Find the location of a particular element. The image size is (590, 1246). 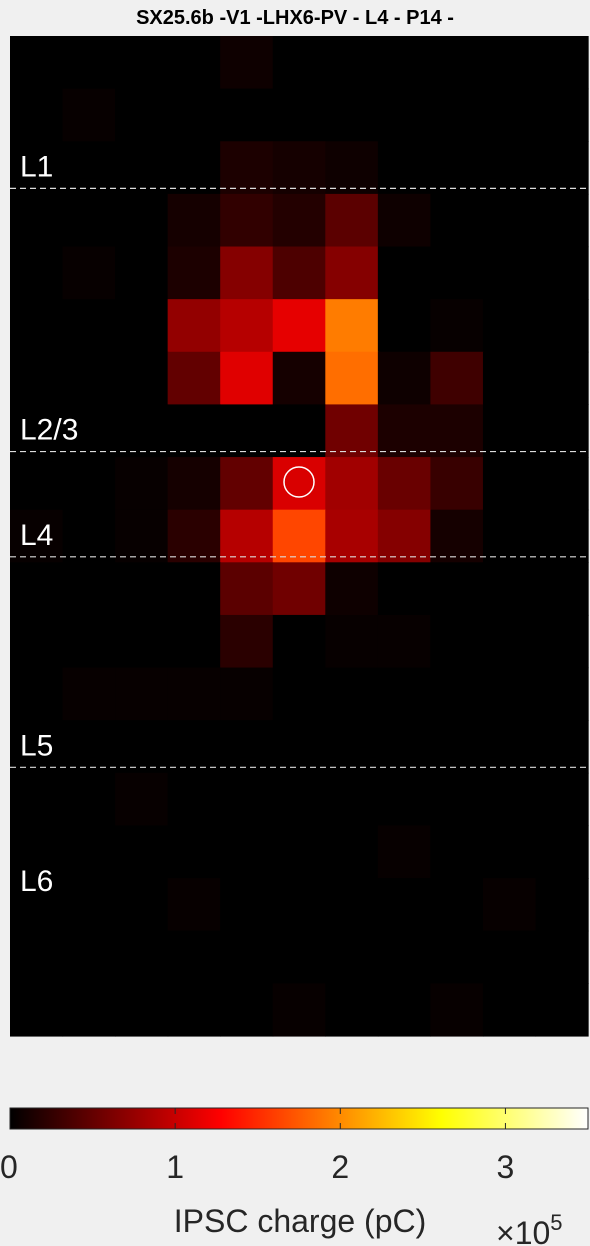

layer-label: L5 is located at coordinates (36, 745).